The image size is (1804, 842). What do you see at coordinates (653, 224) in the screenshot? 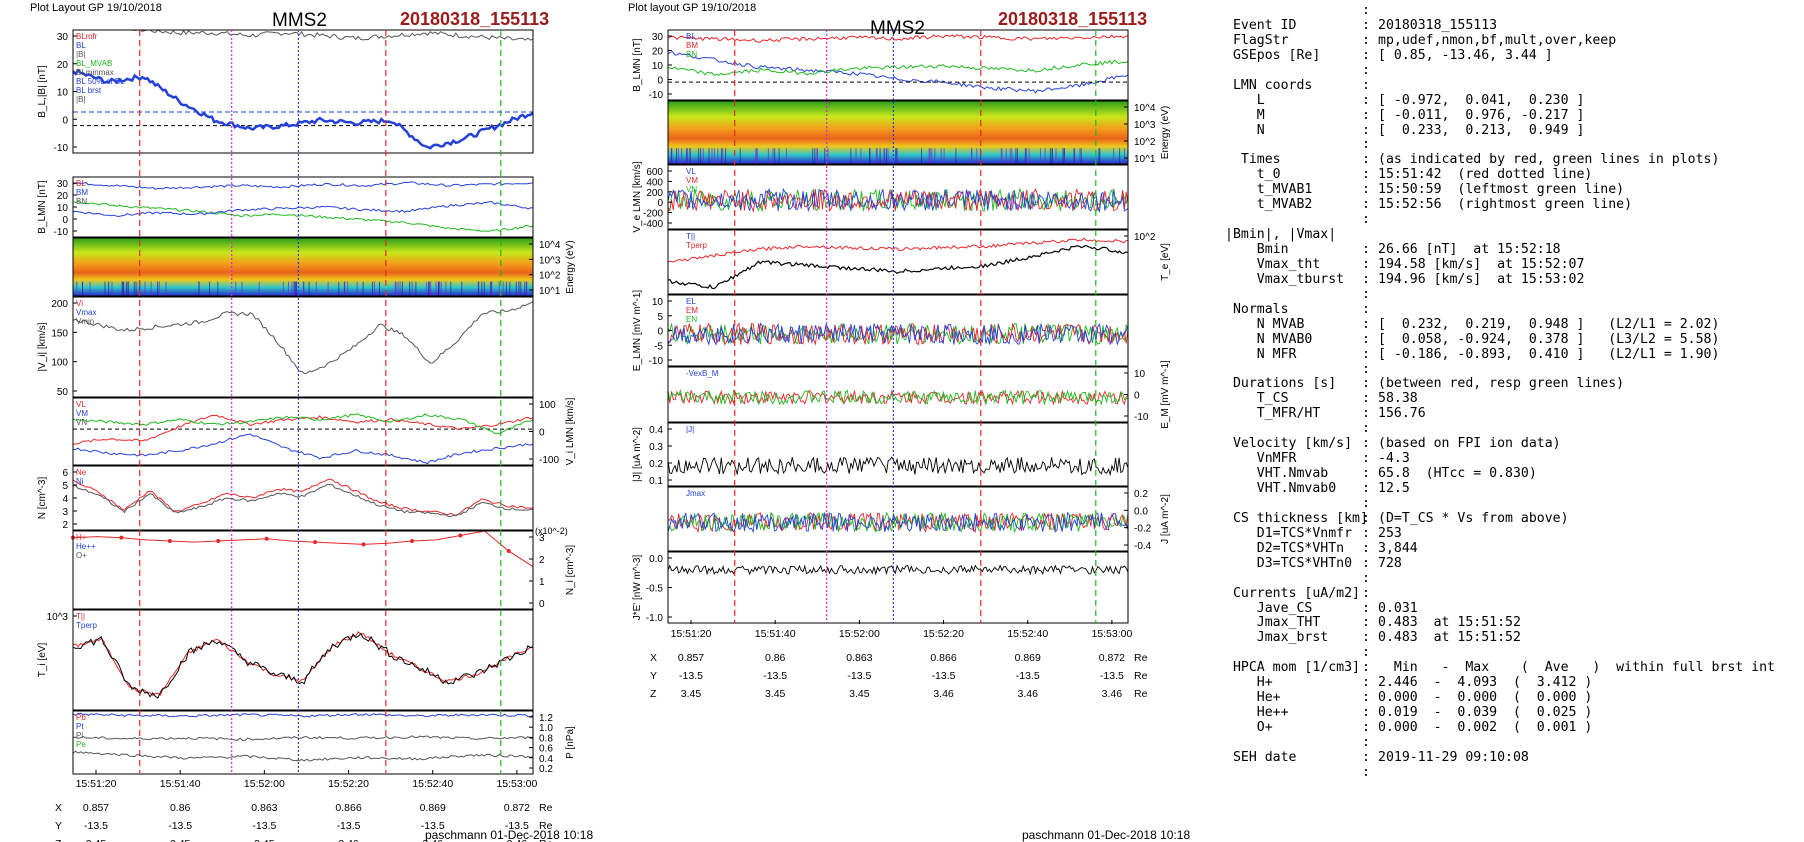
I see `y-tick-label: -400` at bounding box center [653, 224].